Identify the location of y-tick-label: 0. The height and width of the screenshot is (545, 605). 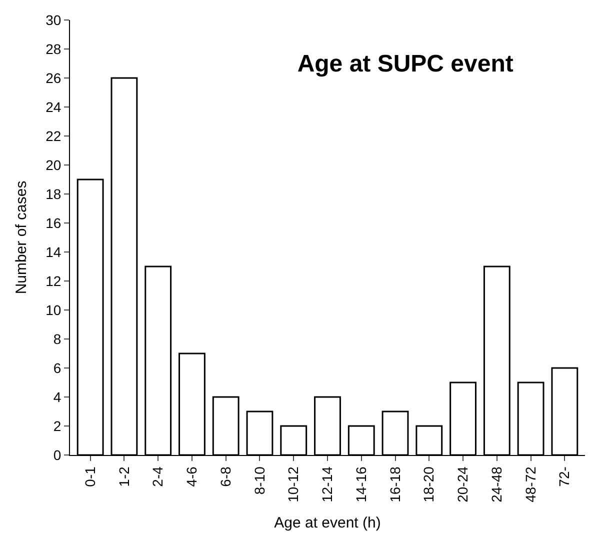
(57, 454).